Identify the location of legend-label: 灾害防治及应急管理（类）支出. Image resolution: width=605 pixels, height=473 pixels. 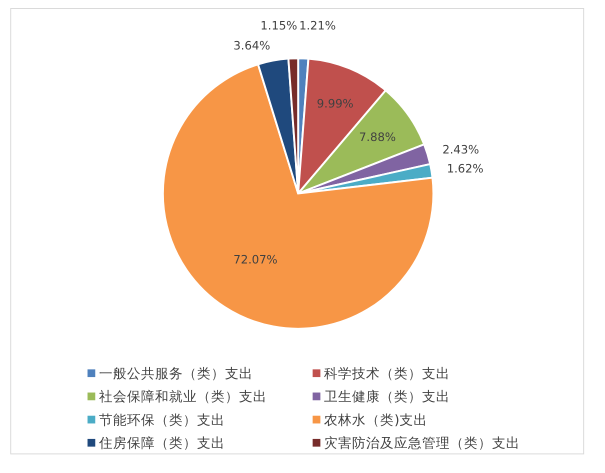
(422, 444).